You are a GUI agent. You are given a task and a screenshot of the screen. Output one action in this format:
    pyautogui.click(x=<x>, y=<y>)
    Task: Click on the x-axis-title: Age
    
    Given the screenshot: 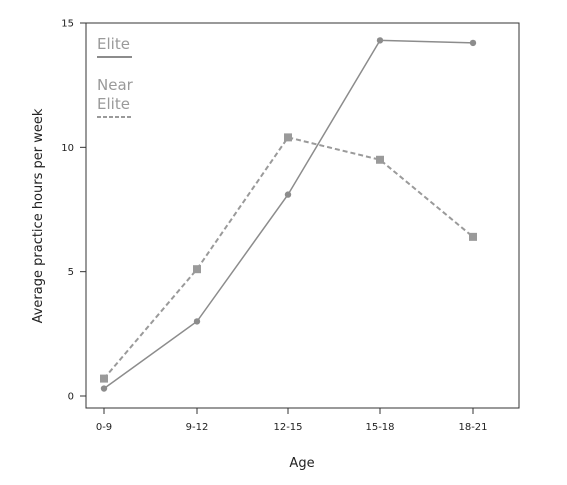 What is the action you would take?
    pyautogui.click(x=301, y=463)
    